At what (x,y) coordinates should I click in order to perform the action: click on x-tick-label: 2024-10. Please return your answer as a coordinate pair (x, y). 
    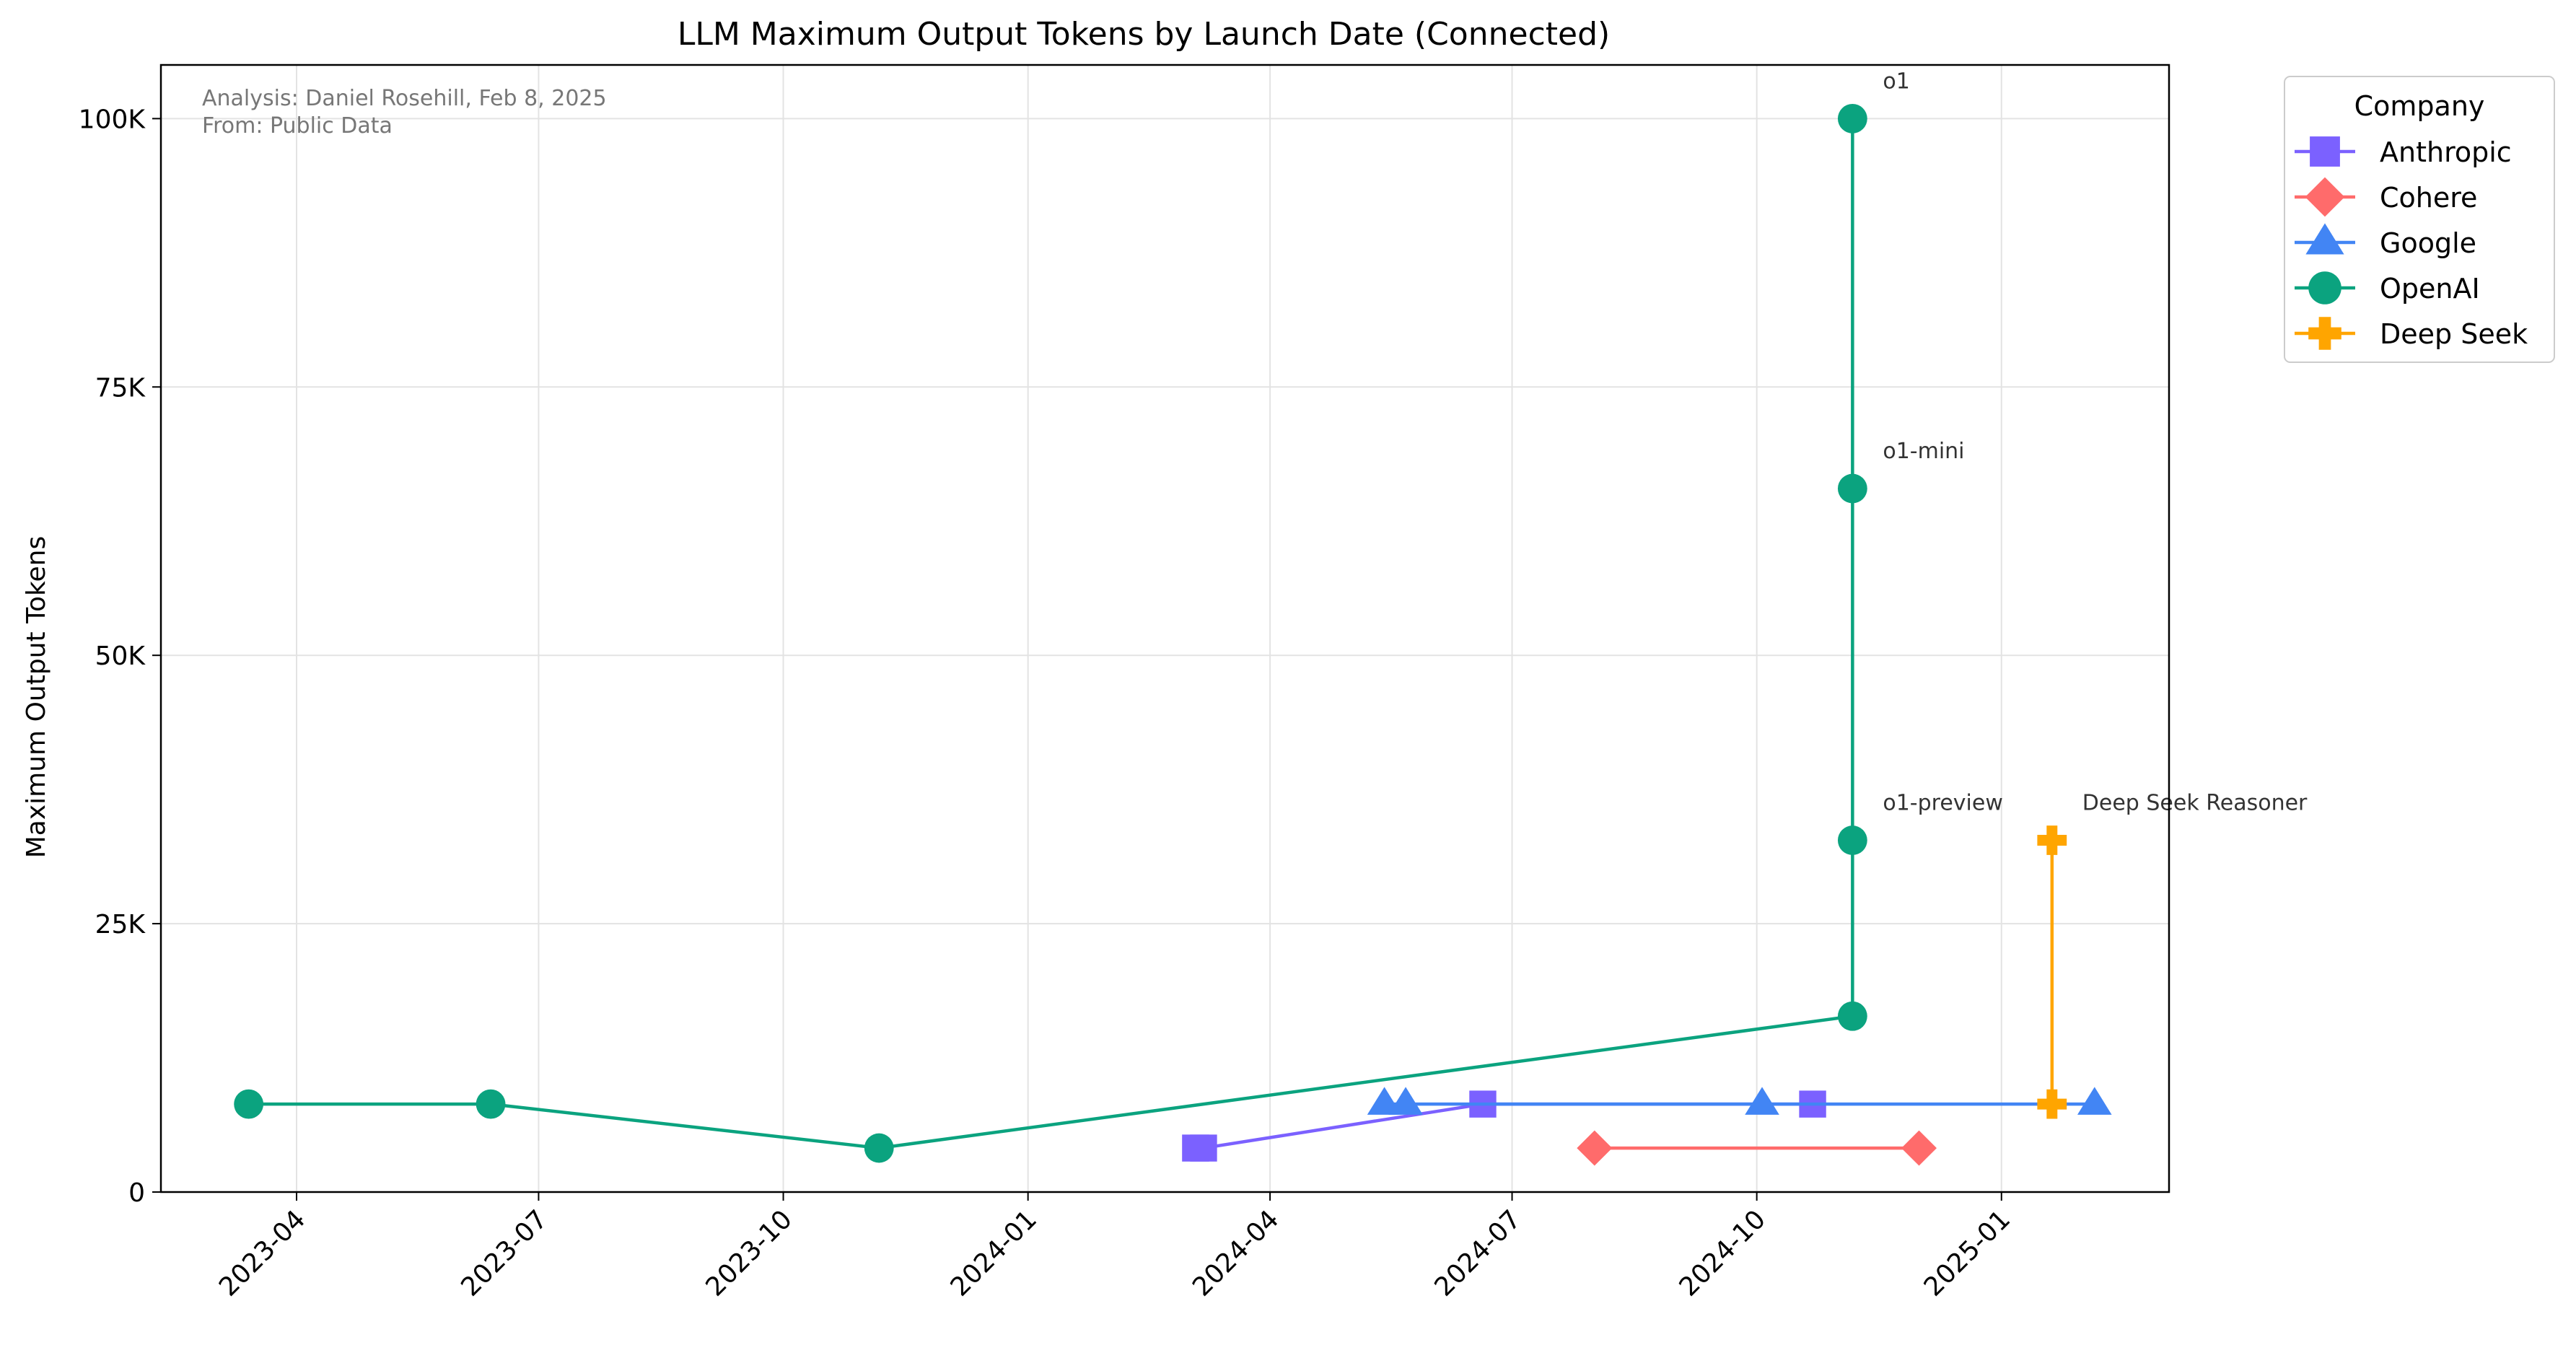
    Looking at the image, I should click on (1722, 1253).